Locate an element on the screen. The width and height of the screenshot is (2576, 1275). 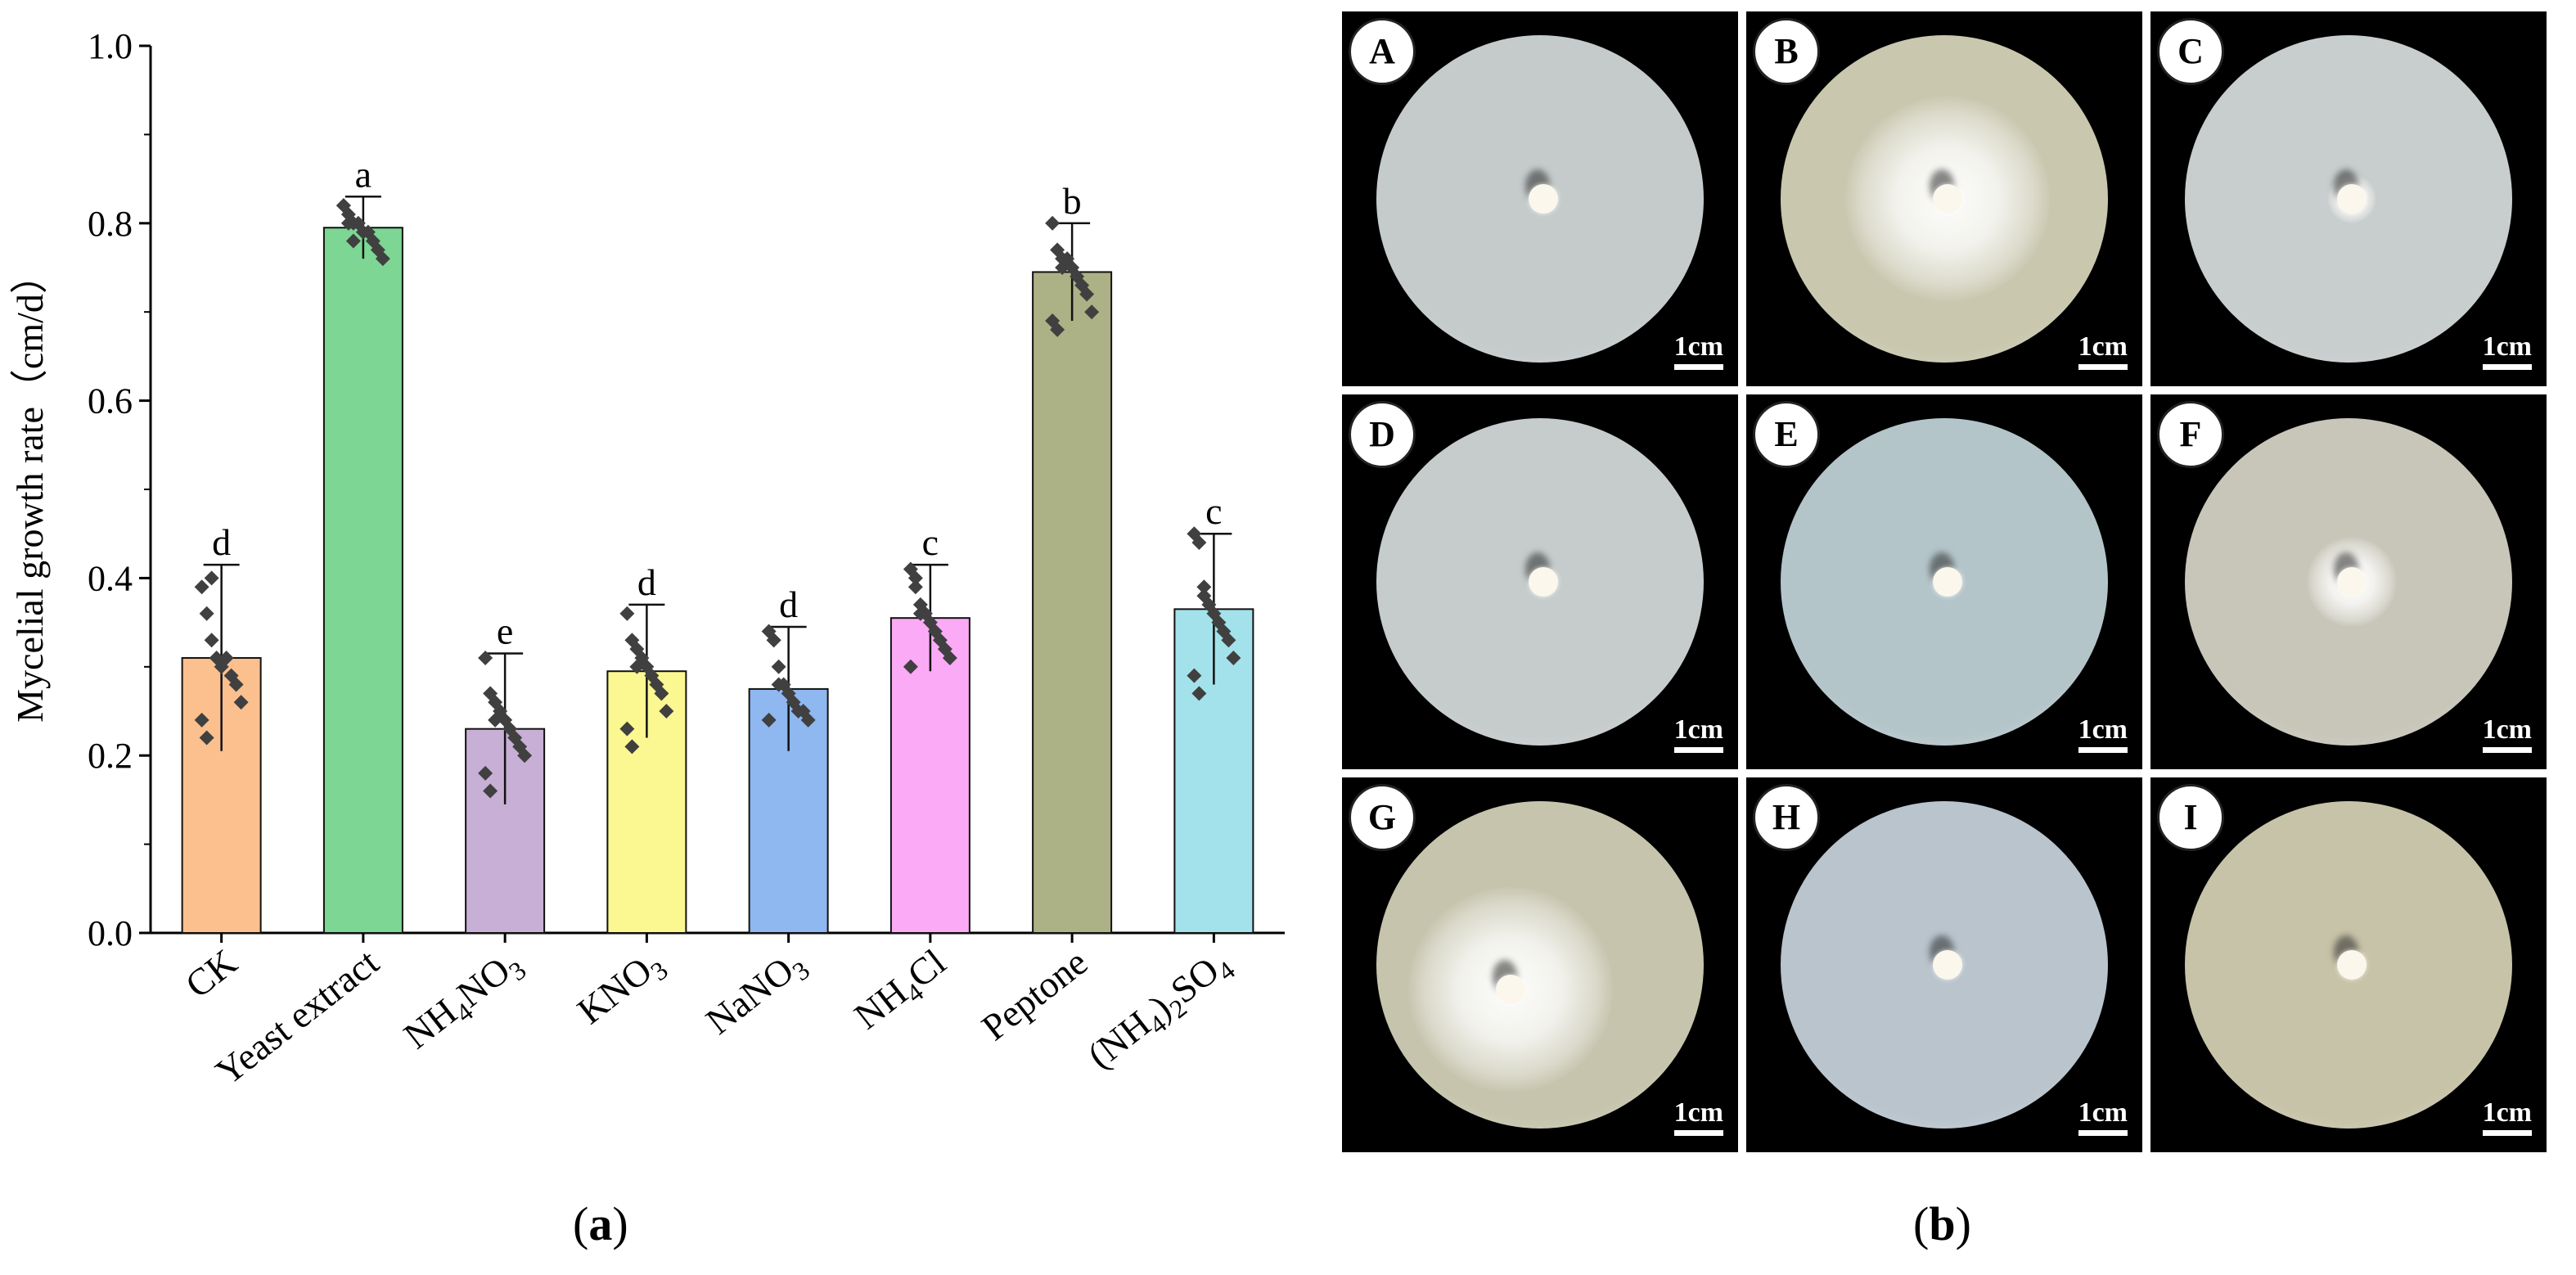
petri-dish-photo-b: B 1cm is located at coordinates (1944, 198).